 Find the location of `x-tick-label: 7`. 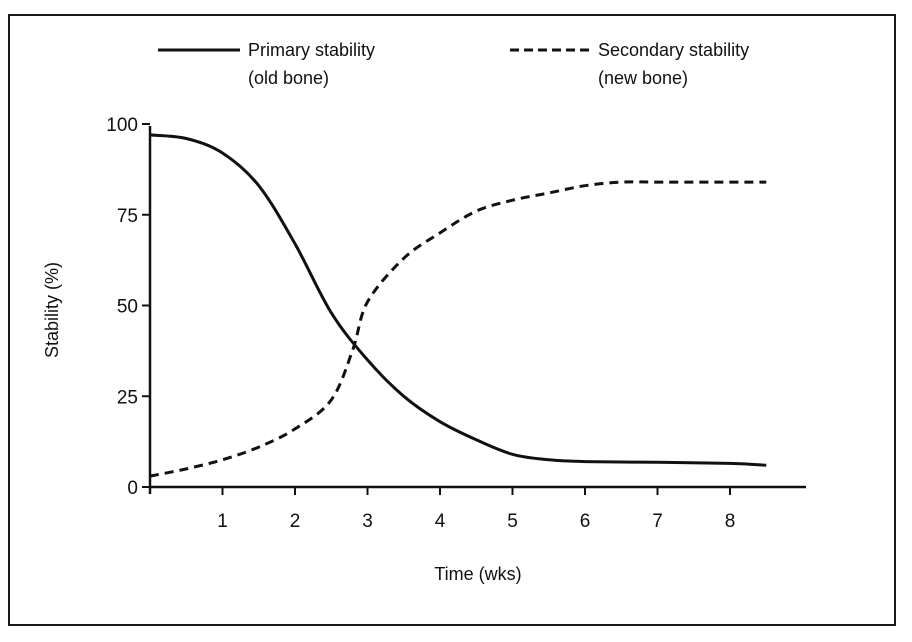

x-tick-label: 7 is located at coordinates (657, 521).